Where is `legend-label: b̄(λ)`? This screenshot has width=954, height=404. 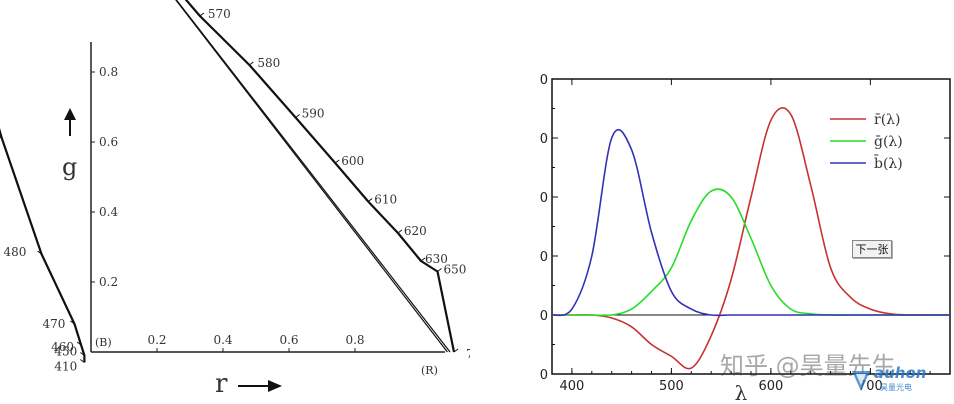 legend-label: b̄(λ) is located at coordinates (888, 163).